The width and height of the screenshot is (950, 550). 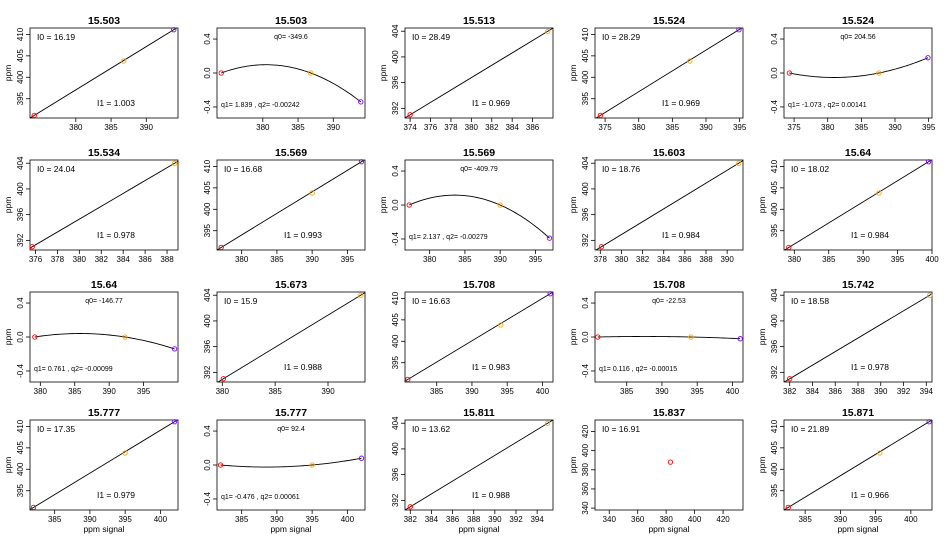 What do you see at coordinates (669, 301) in the screenshot?
I see `fit-annotation: q0= -22.53` at bounding box center [669, 301].